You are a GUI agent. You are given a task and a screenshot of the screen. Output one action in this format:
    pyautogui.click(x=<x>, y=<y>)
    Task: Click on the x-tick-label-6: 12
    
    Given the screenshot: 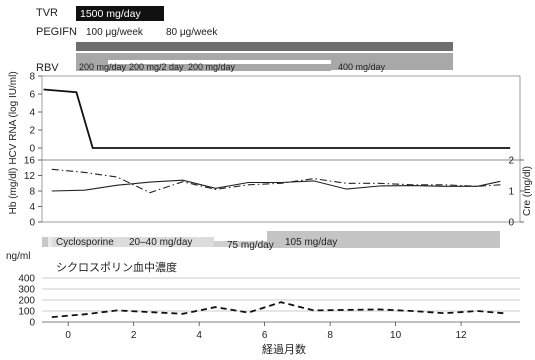 What is the action you would take?
    pyautogui.click(x=462, y=335)
    